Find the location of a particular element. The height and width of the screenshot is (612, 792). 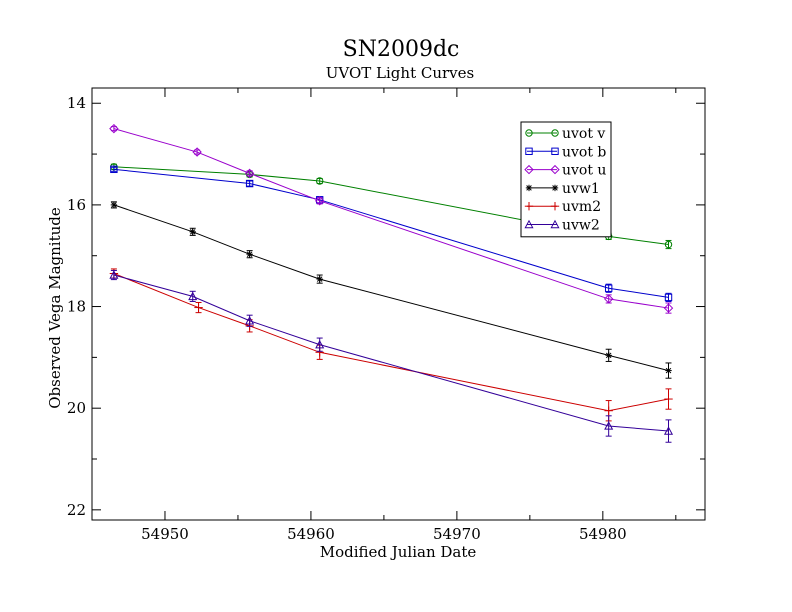

legend-item: uvw1 is located at coordinates (562, 189).